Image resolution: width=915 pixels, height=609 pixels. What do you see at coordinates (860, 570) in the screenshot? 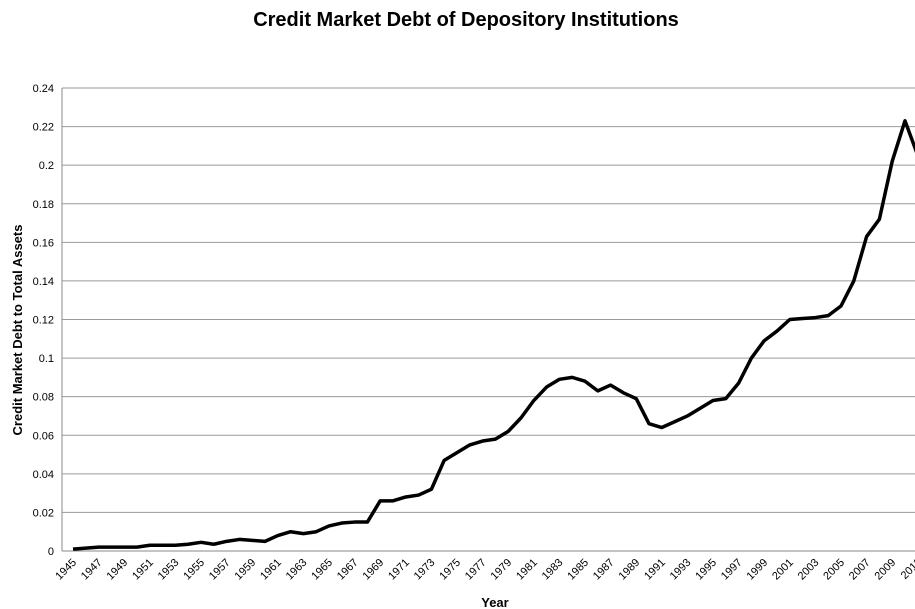
I see `x-tick-label: 2007` at bounding box center [860, 570].